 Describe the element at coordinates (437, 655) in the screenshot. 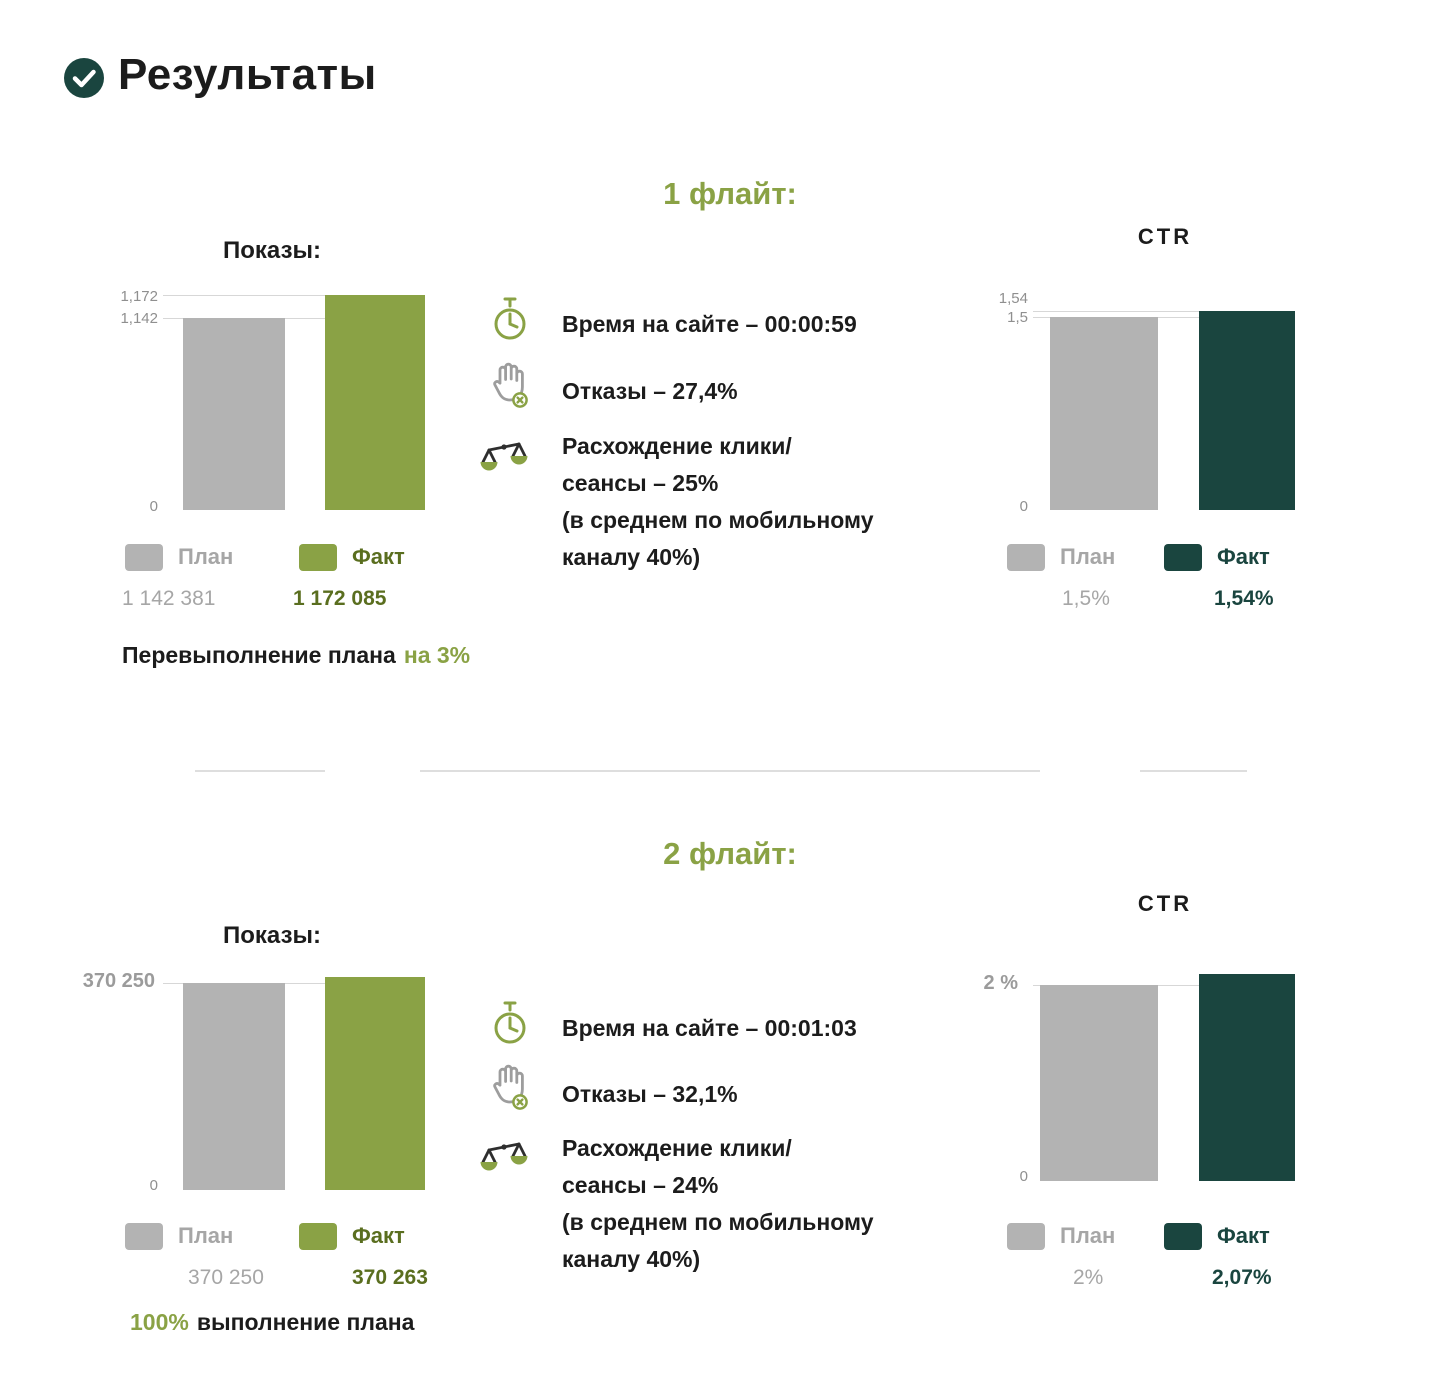

I see `summary-highlight: на 3%` at that location.